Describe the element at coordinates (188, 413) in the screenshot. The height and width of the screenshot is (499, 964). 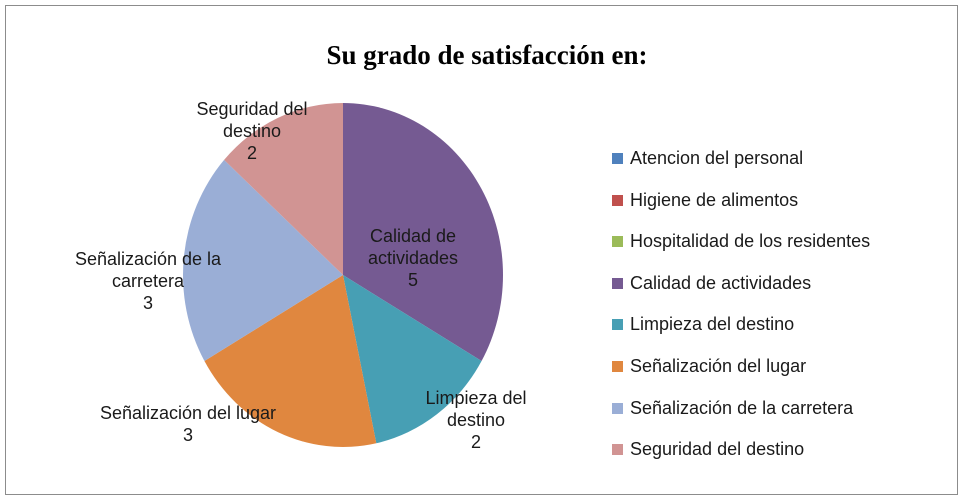
I see `data-label-name: Señalización del lugar` at that location.